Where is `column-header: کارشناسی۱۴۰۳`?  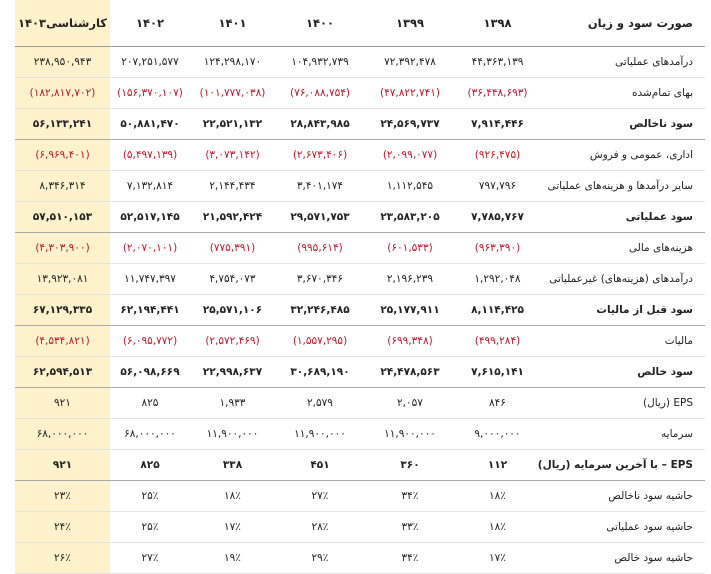
column-header: کارشناسی۱۴۰۳ is located at coordinates (62, 23).